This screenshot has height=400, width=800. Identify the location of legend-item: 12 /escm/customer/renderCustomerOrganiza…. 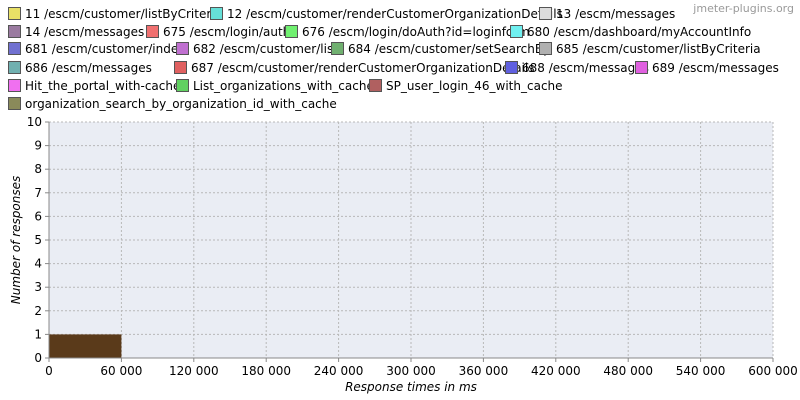
(386, 14).